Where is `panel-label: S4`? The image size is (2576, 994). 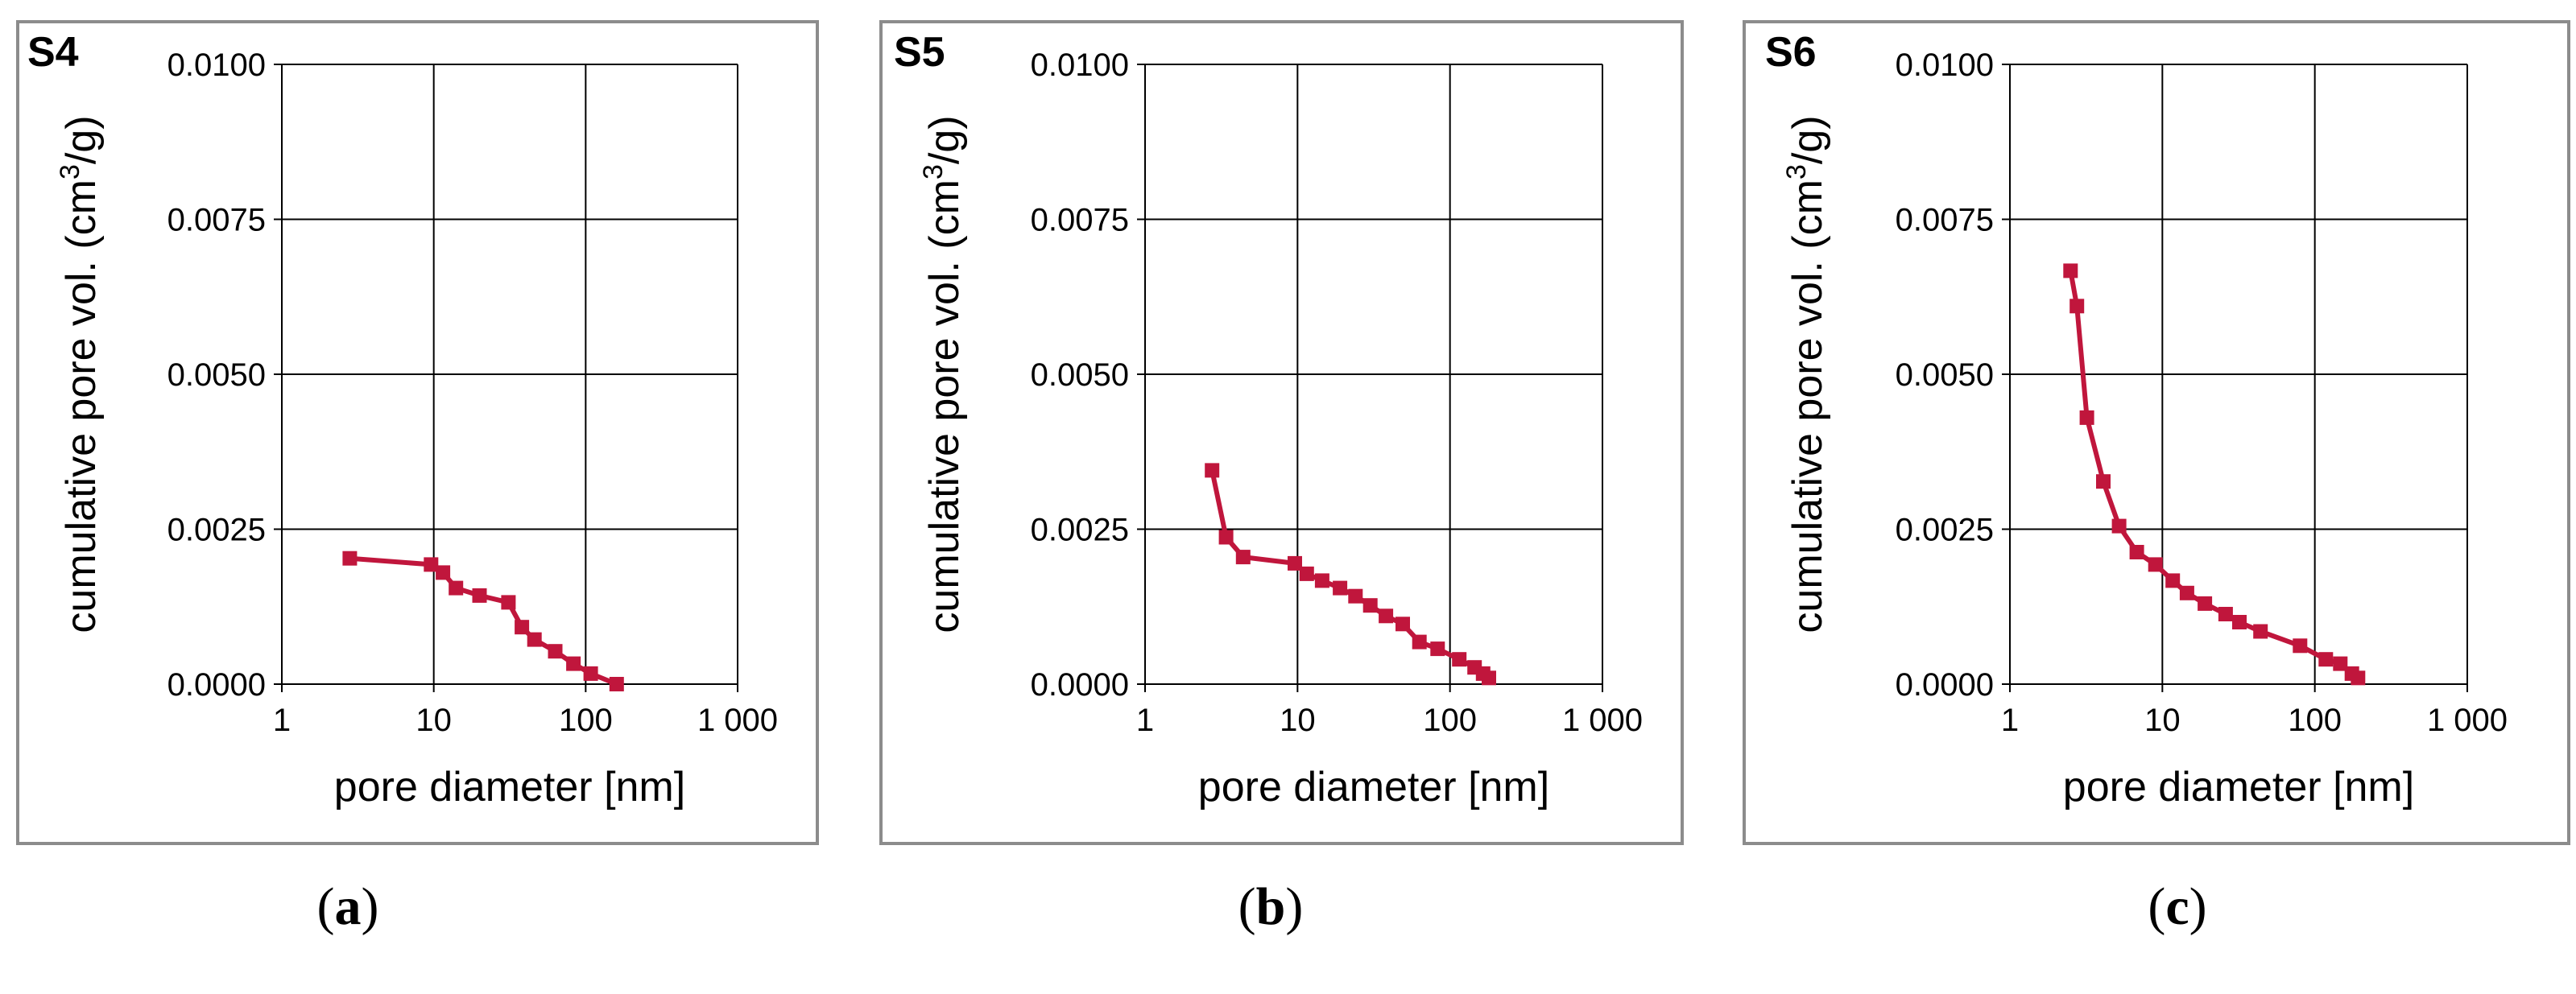
panel-label: S4 is located at coordinates (53, 52).